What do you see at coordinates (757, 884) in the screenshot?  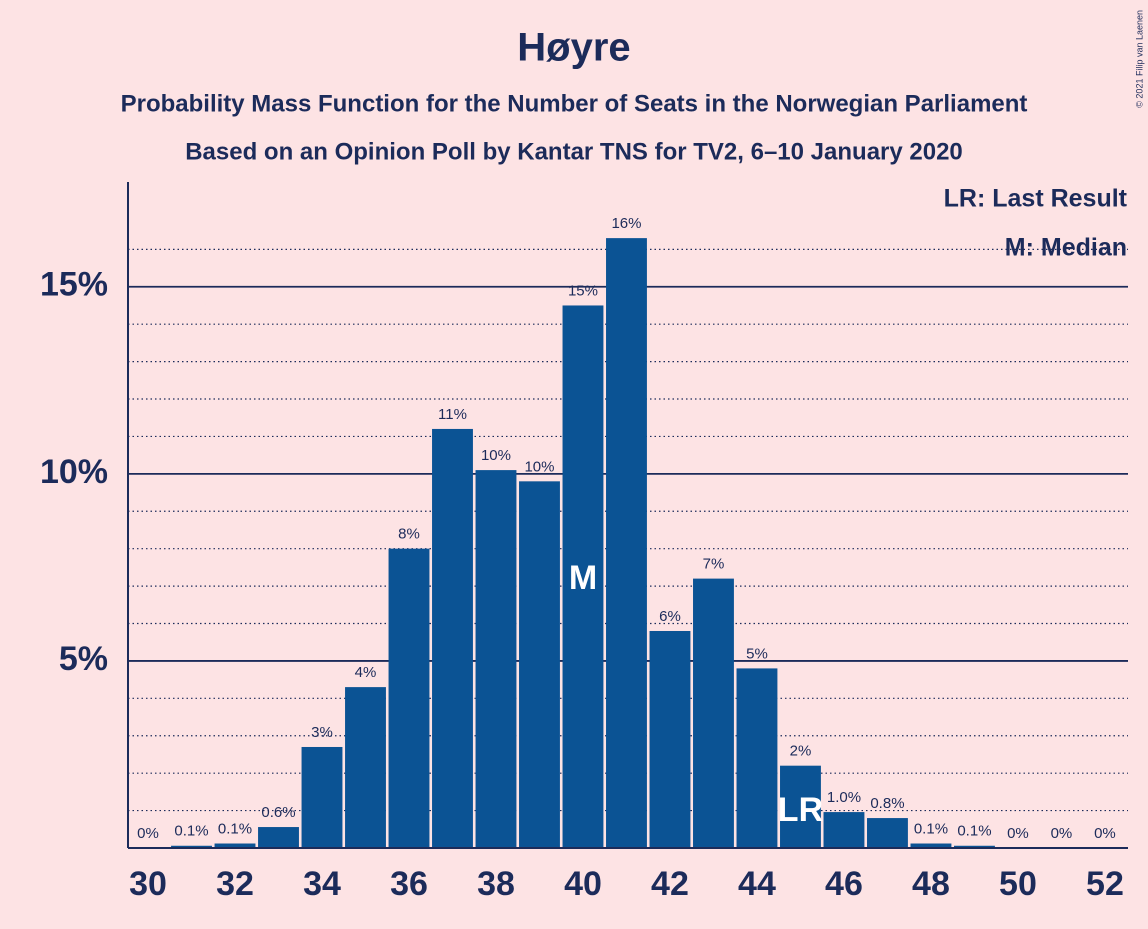 I see `x-tick-label: 44` at bounding box center [757, 884].